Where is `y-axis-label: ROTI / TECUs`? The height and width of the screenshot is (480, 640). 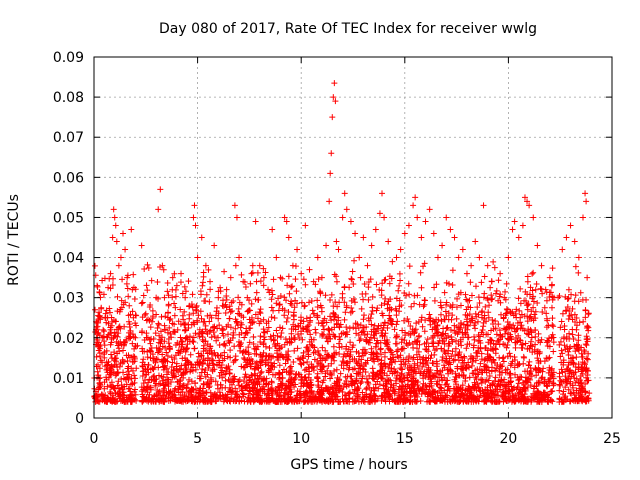 y-axis-label: ROTI / TECUs is located at coordinates (14, 240).